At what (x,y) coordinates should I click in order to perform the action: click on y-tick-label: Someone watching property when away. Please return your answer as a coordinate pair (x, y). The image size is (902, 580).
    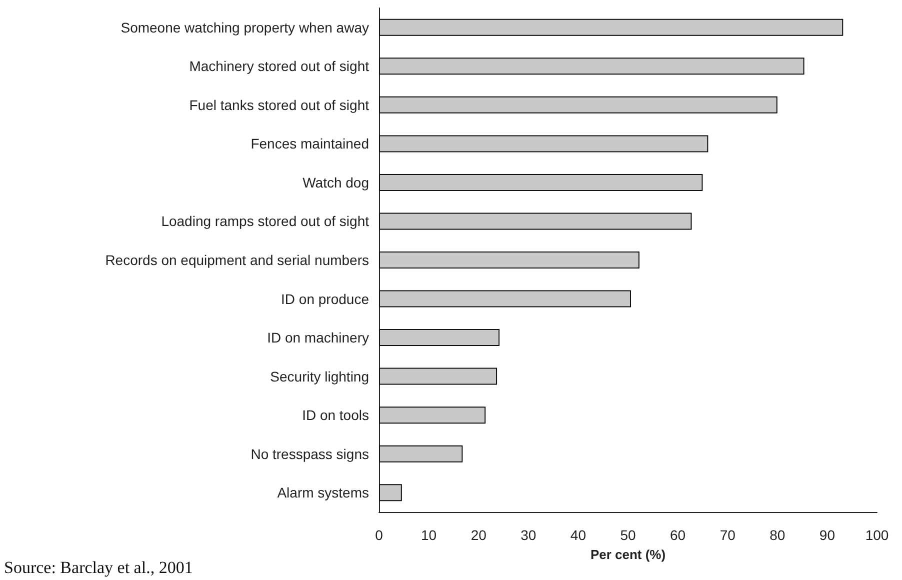
    Looking at the image, I should click on (244, 27).